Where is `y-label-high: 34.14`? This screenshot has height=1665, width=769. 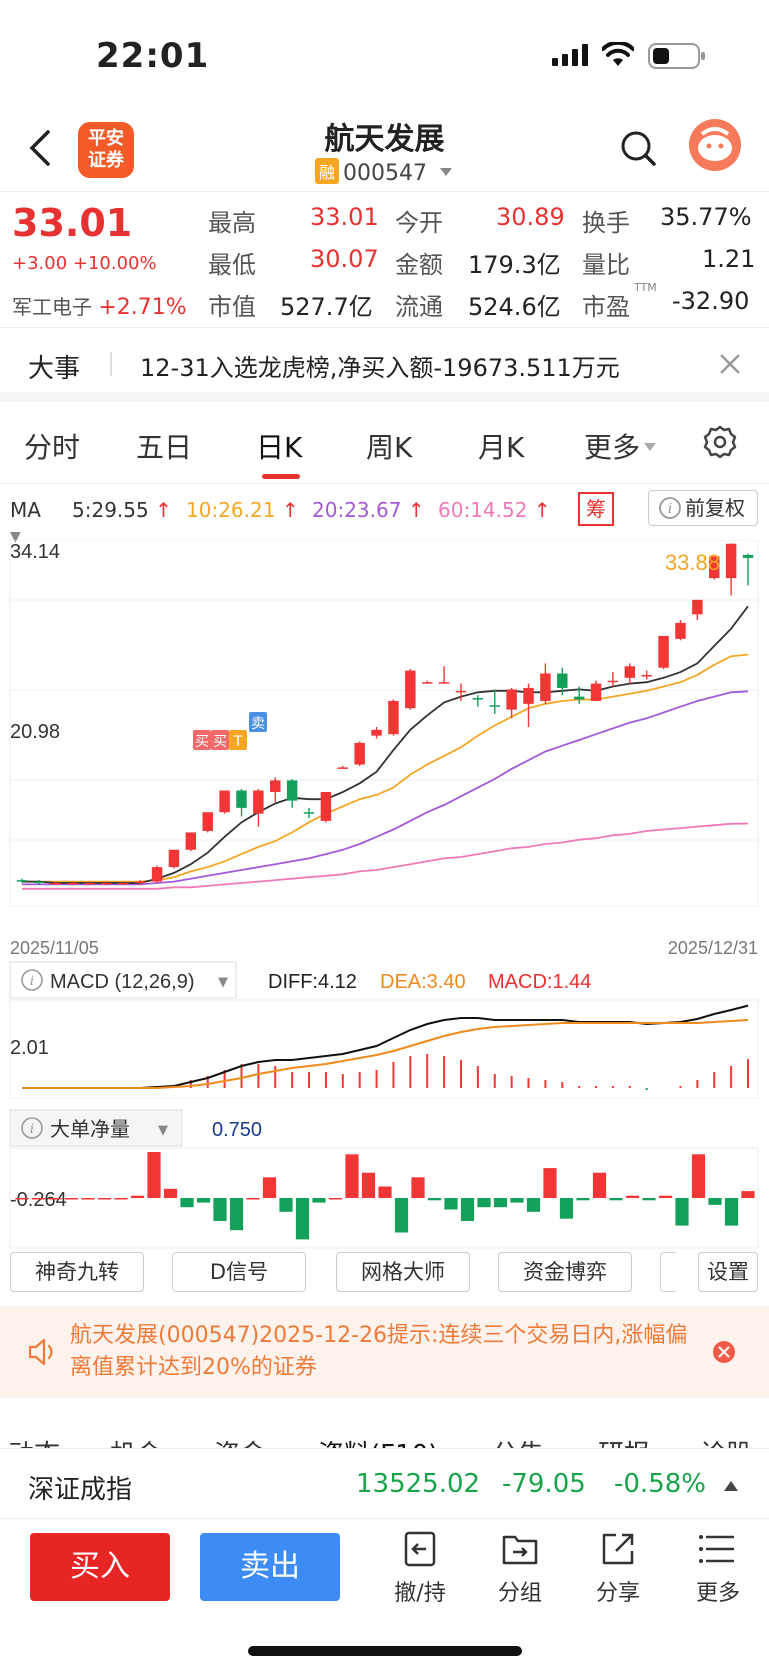 y-label-high: 34.14 is located at coordinates (35, 552).